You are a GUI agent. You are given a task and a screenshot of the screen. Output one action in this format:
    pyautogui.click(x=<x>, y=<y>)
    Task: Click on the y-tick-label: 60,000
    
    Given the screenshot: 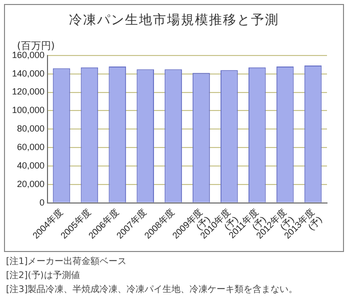 What is the action you would take?
    pyautogui.click(x=31, y=147)
    